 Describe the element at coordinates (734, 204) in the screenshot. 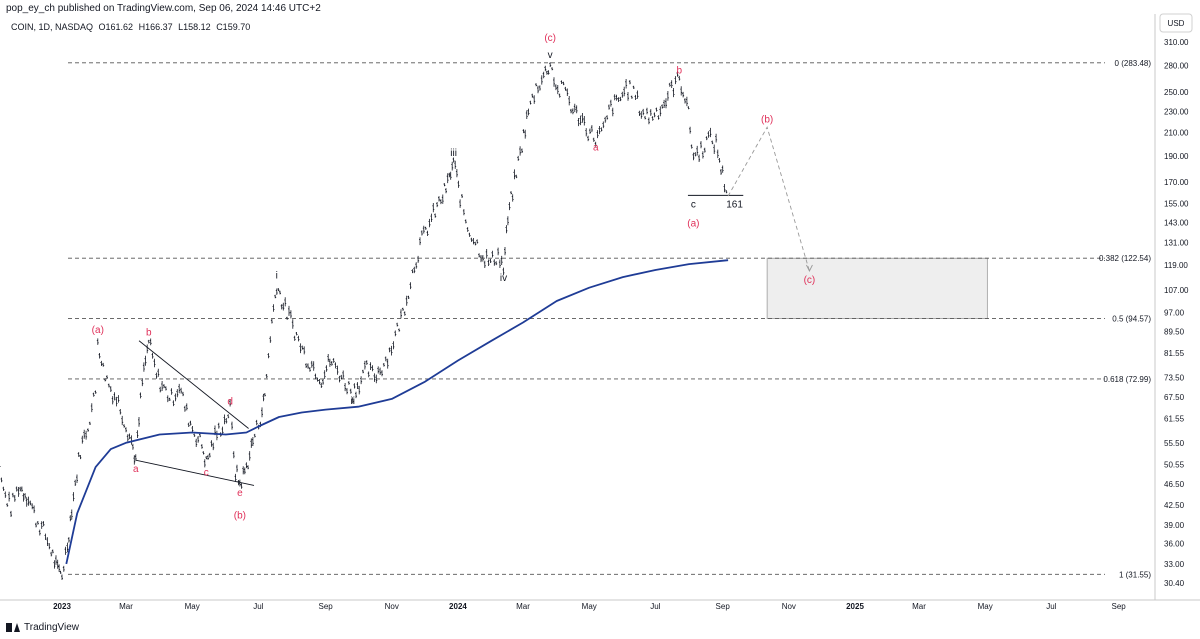

I see `wave-label: 161` at that location.